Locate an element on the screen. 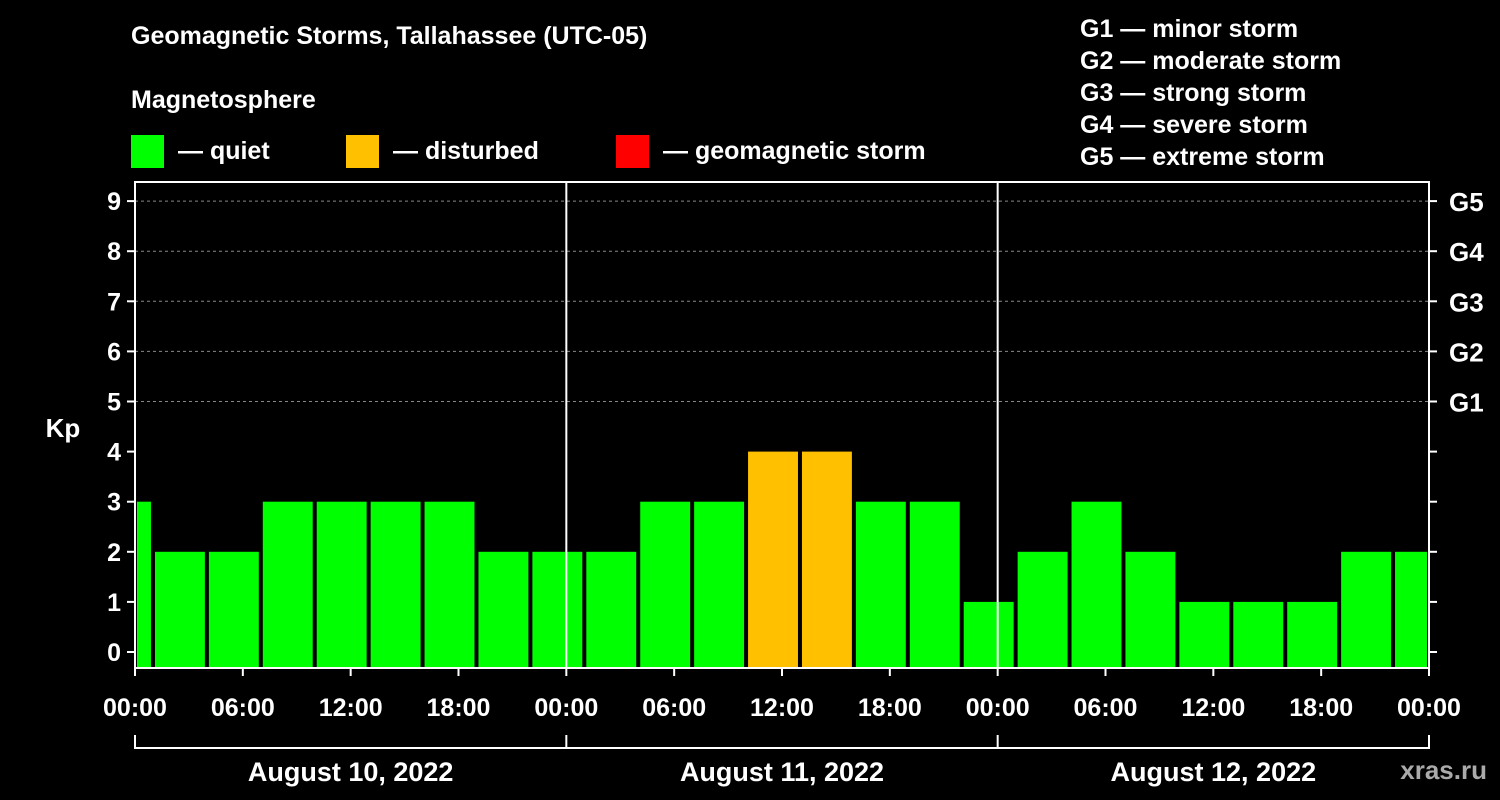 The image size is (1500, 800). x-tick-label-11: 18:00 is located at coordinates (1321, 708).